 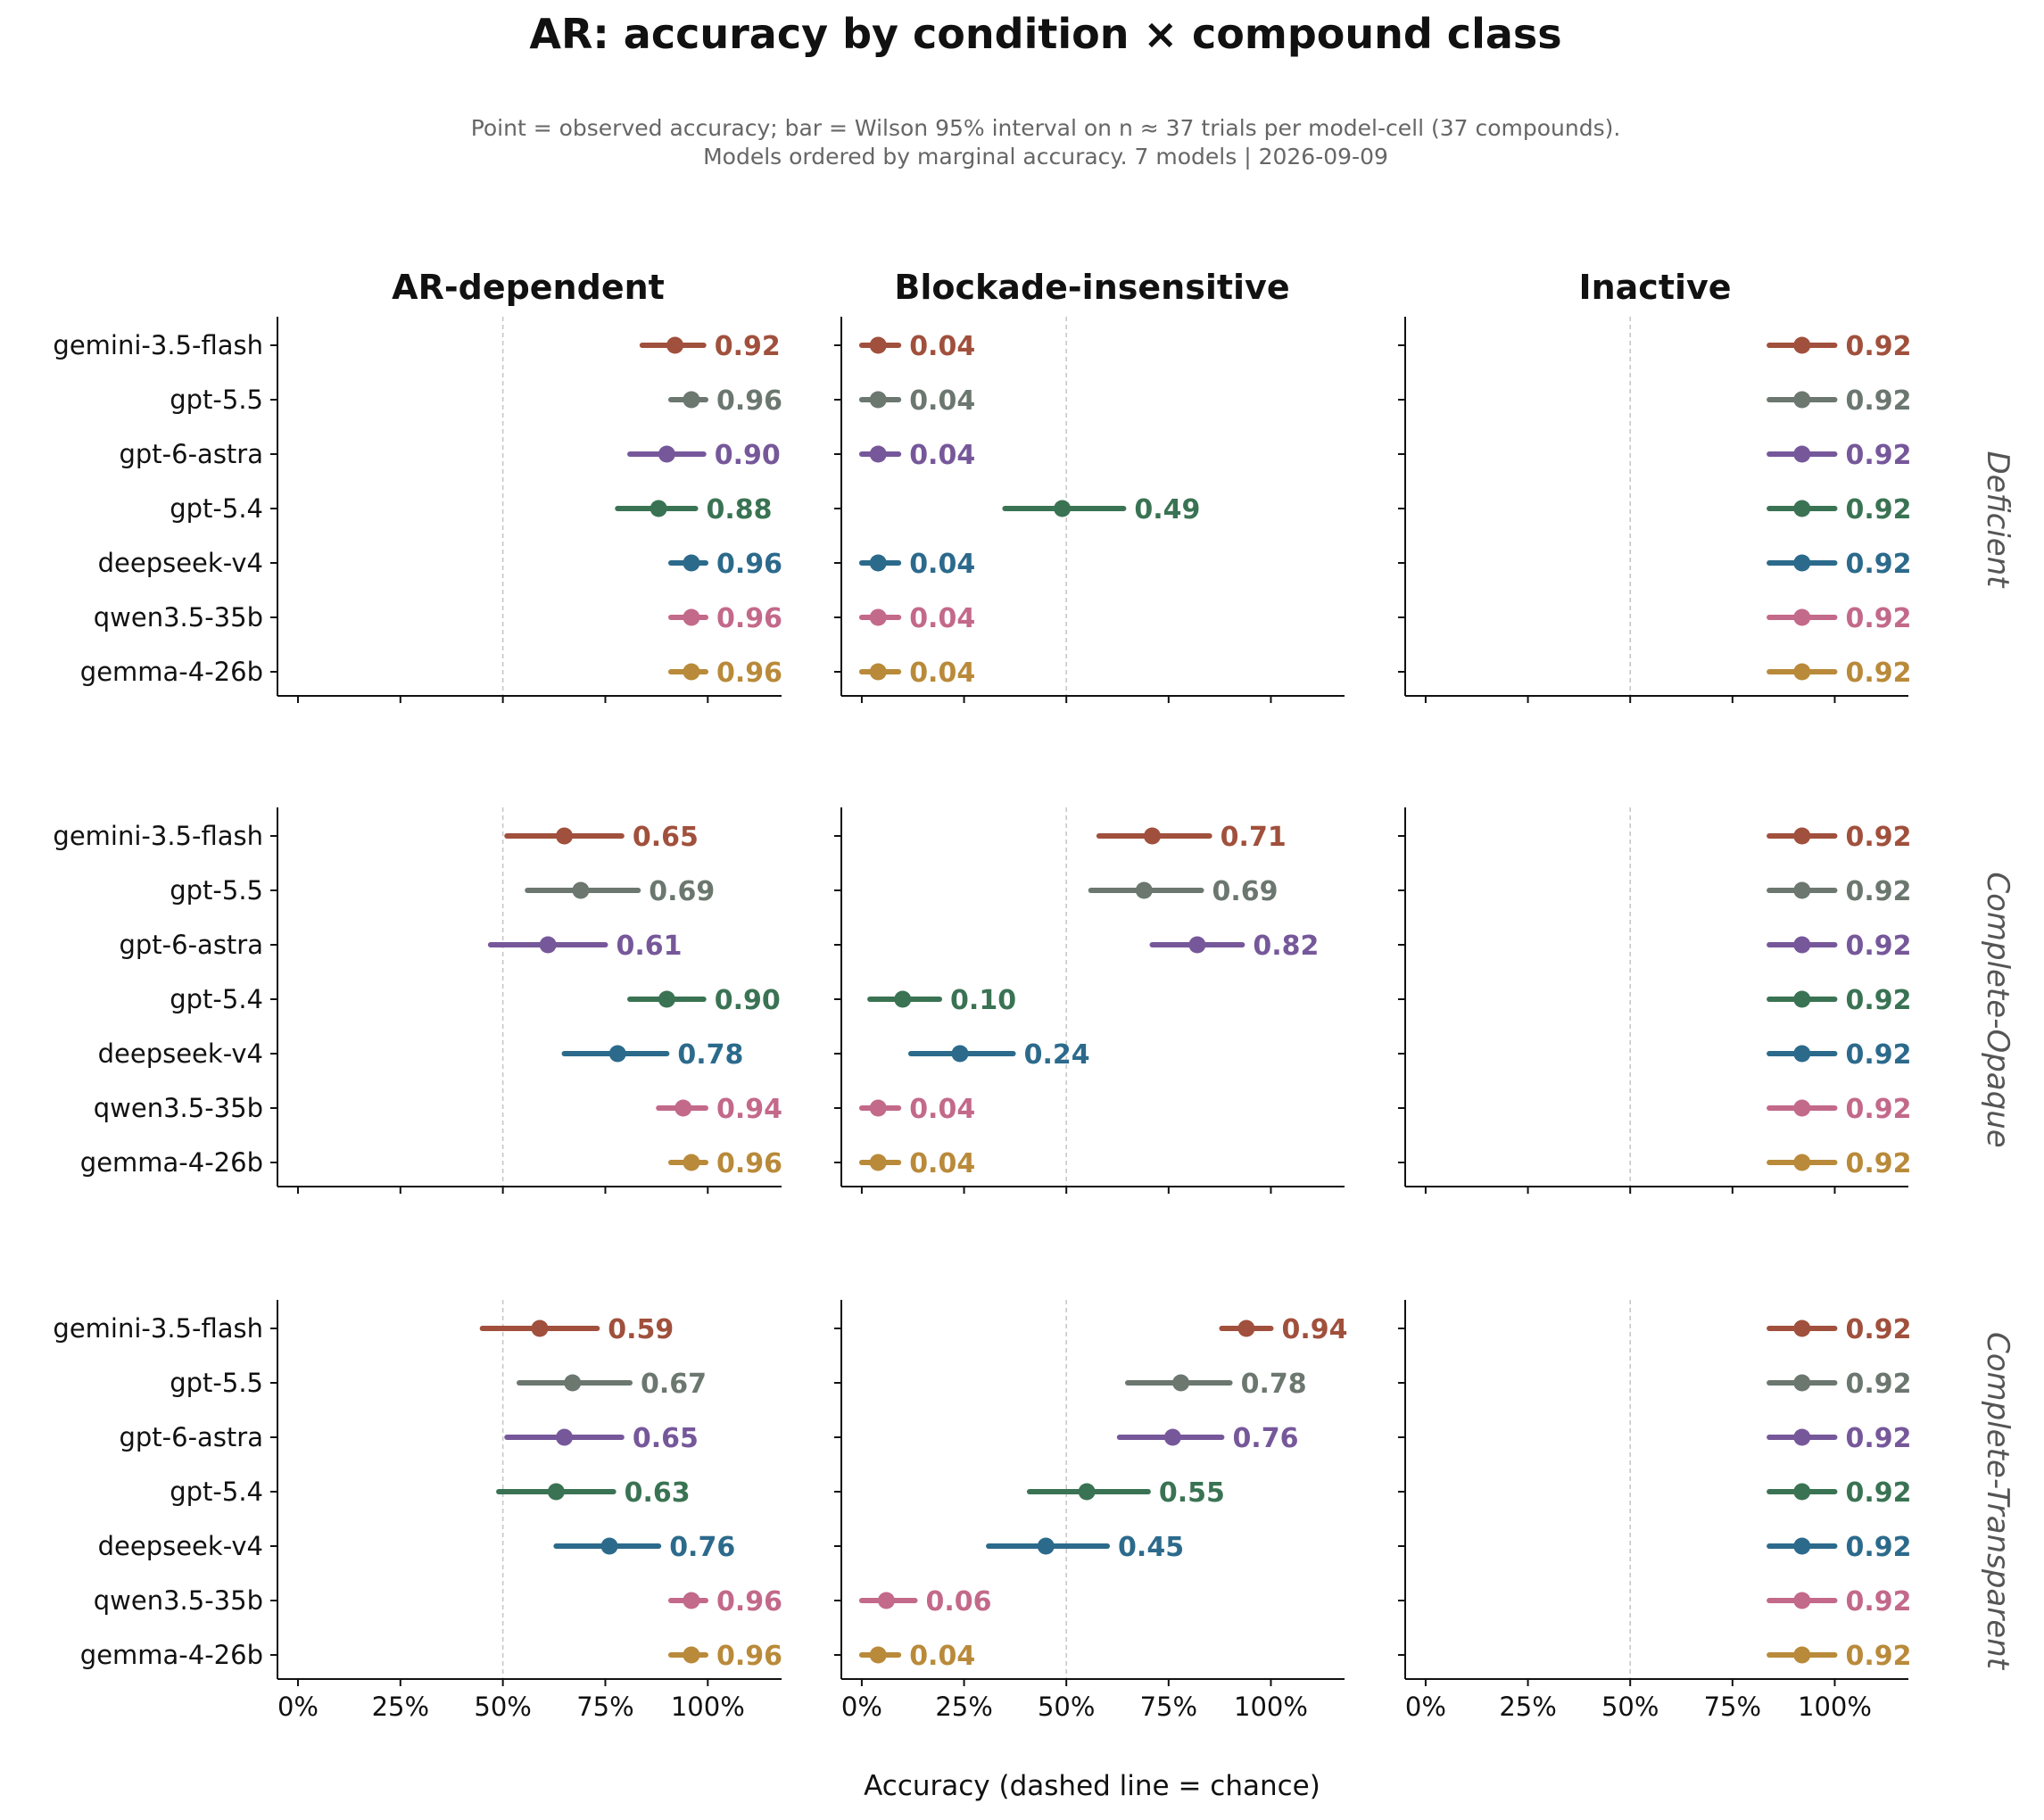 What do you see at coordinates (960, 1054) in the screenshot?
I see `panel-complete-opaque-blockade-insensitive-point-deepseek-v4` at bounding box center [960, 1054].